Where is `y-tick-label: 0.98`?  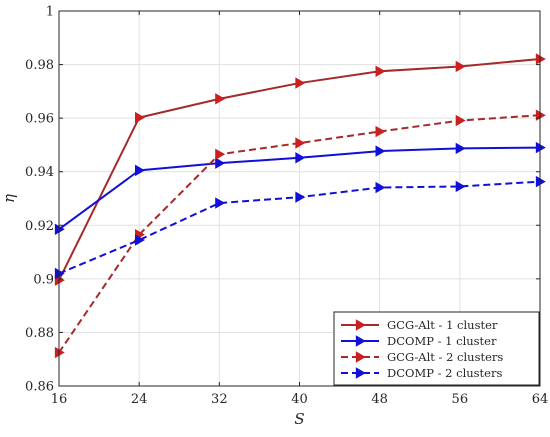 y-tick-label: 0.98 is located at coordinates (39, 65).